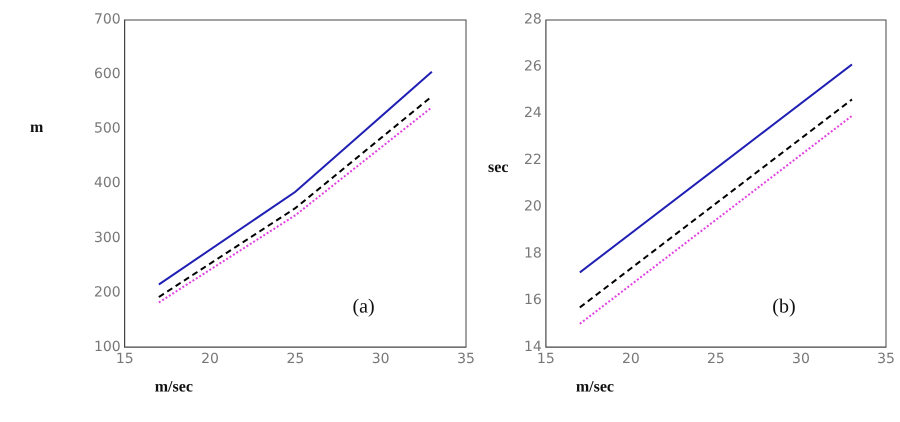 This screenshot has height=422, width=900. Describe the element at coordinates (107, 128) in the screenshot. I see `y-tick-label: 500` at that location.